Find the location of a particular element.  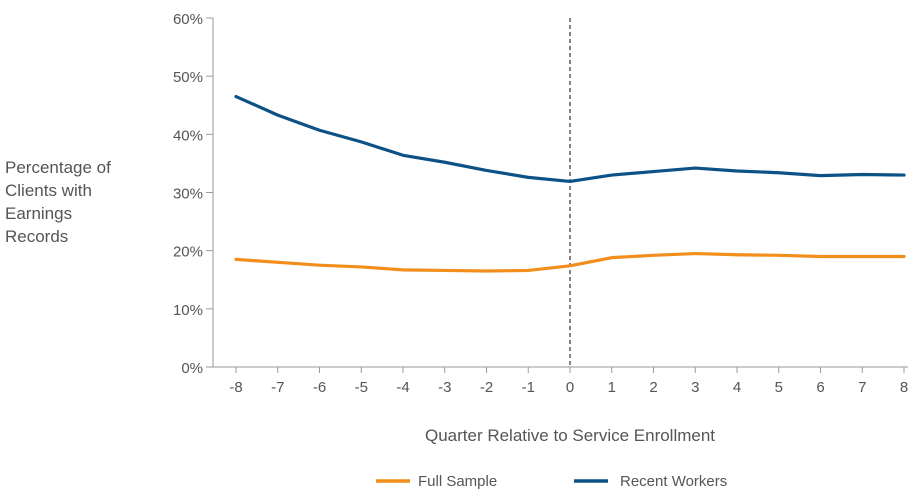

y-tick-label: 50% is located at coordinates (188, 77).